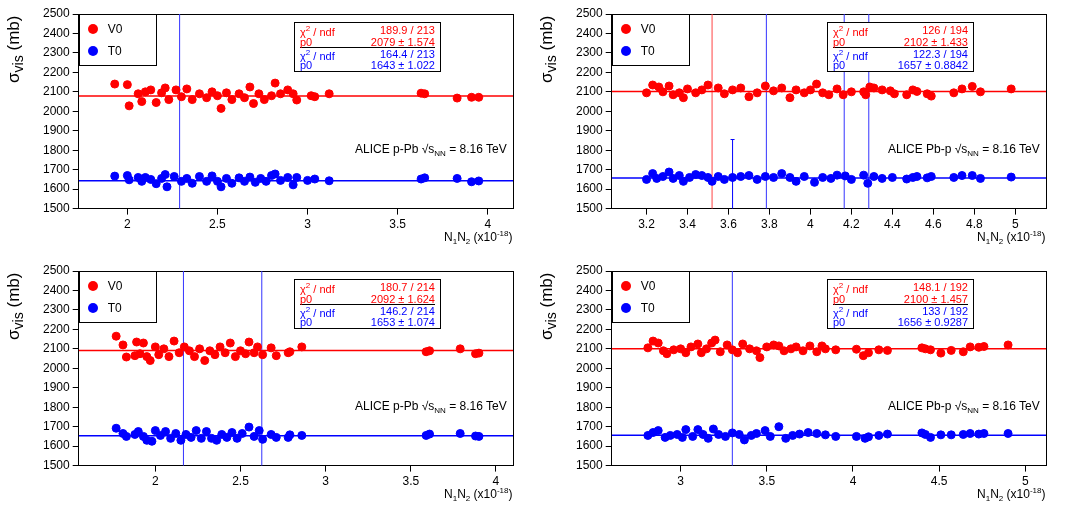 This screenshot has height=515, width=1067. What do you see at coordinates (406, 54) in the screenshot?
I see `annotation: 164.4 / 213` at bounding box center [406, 54].